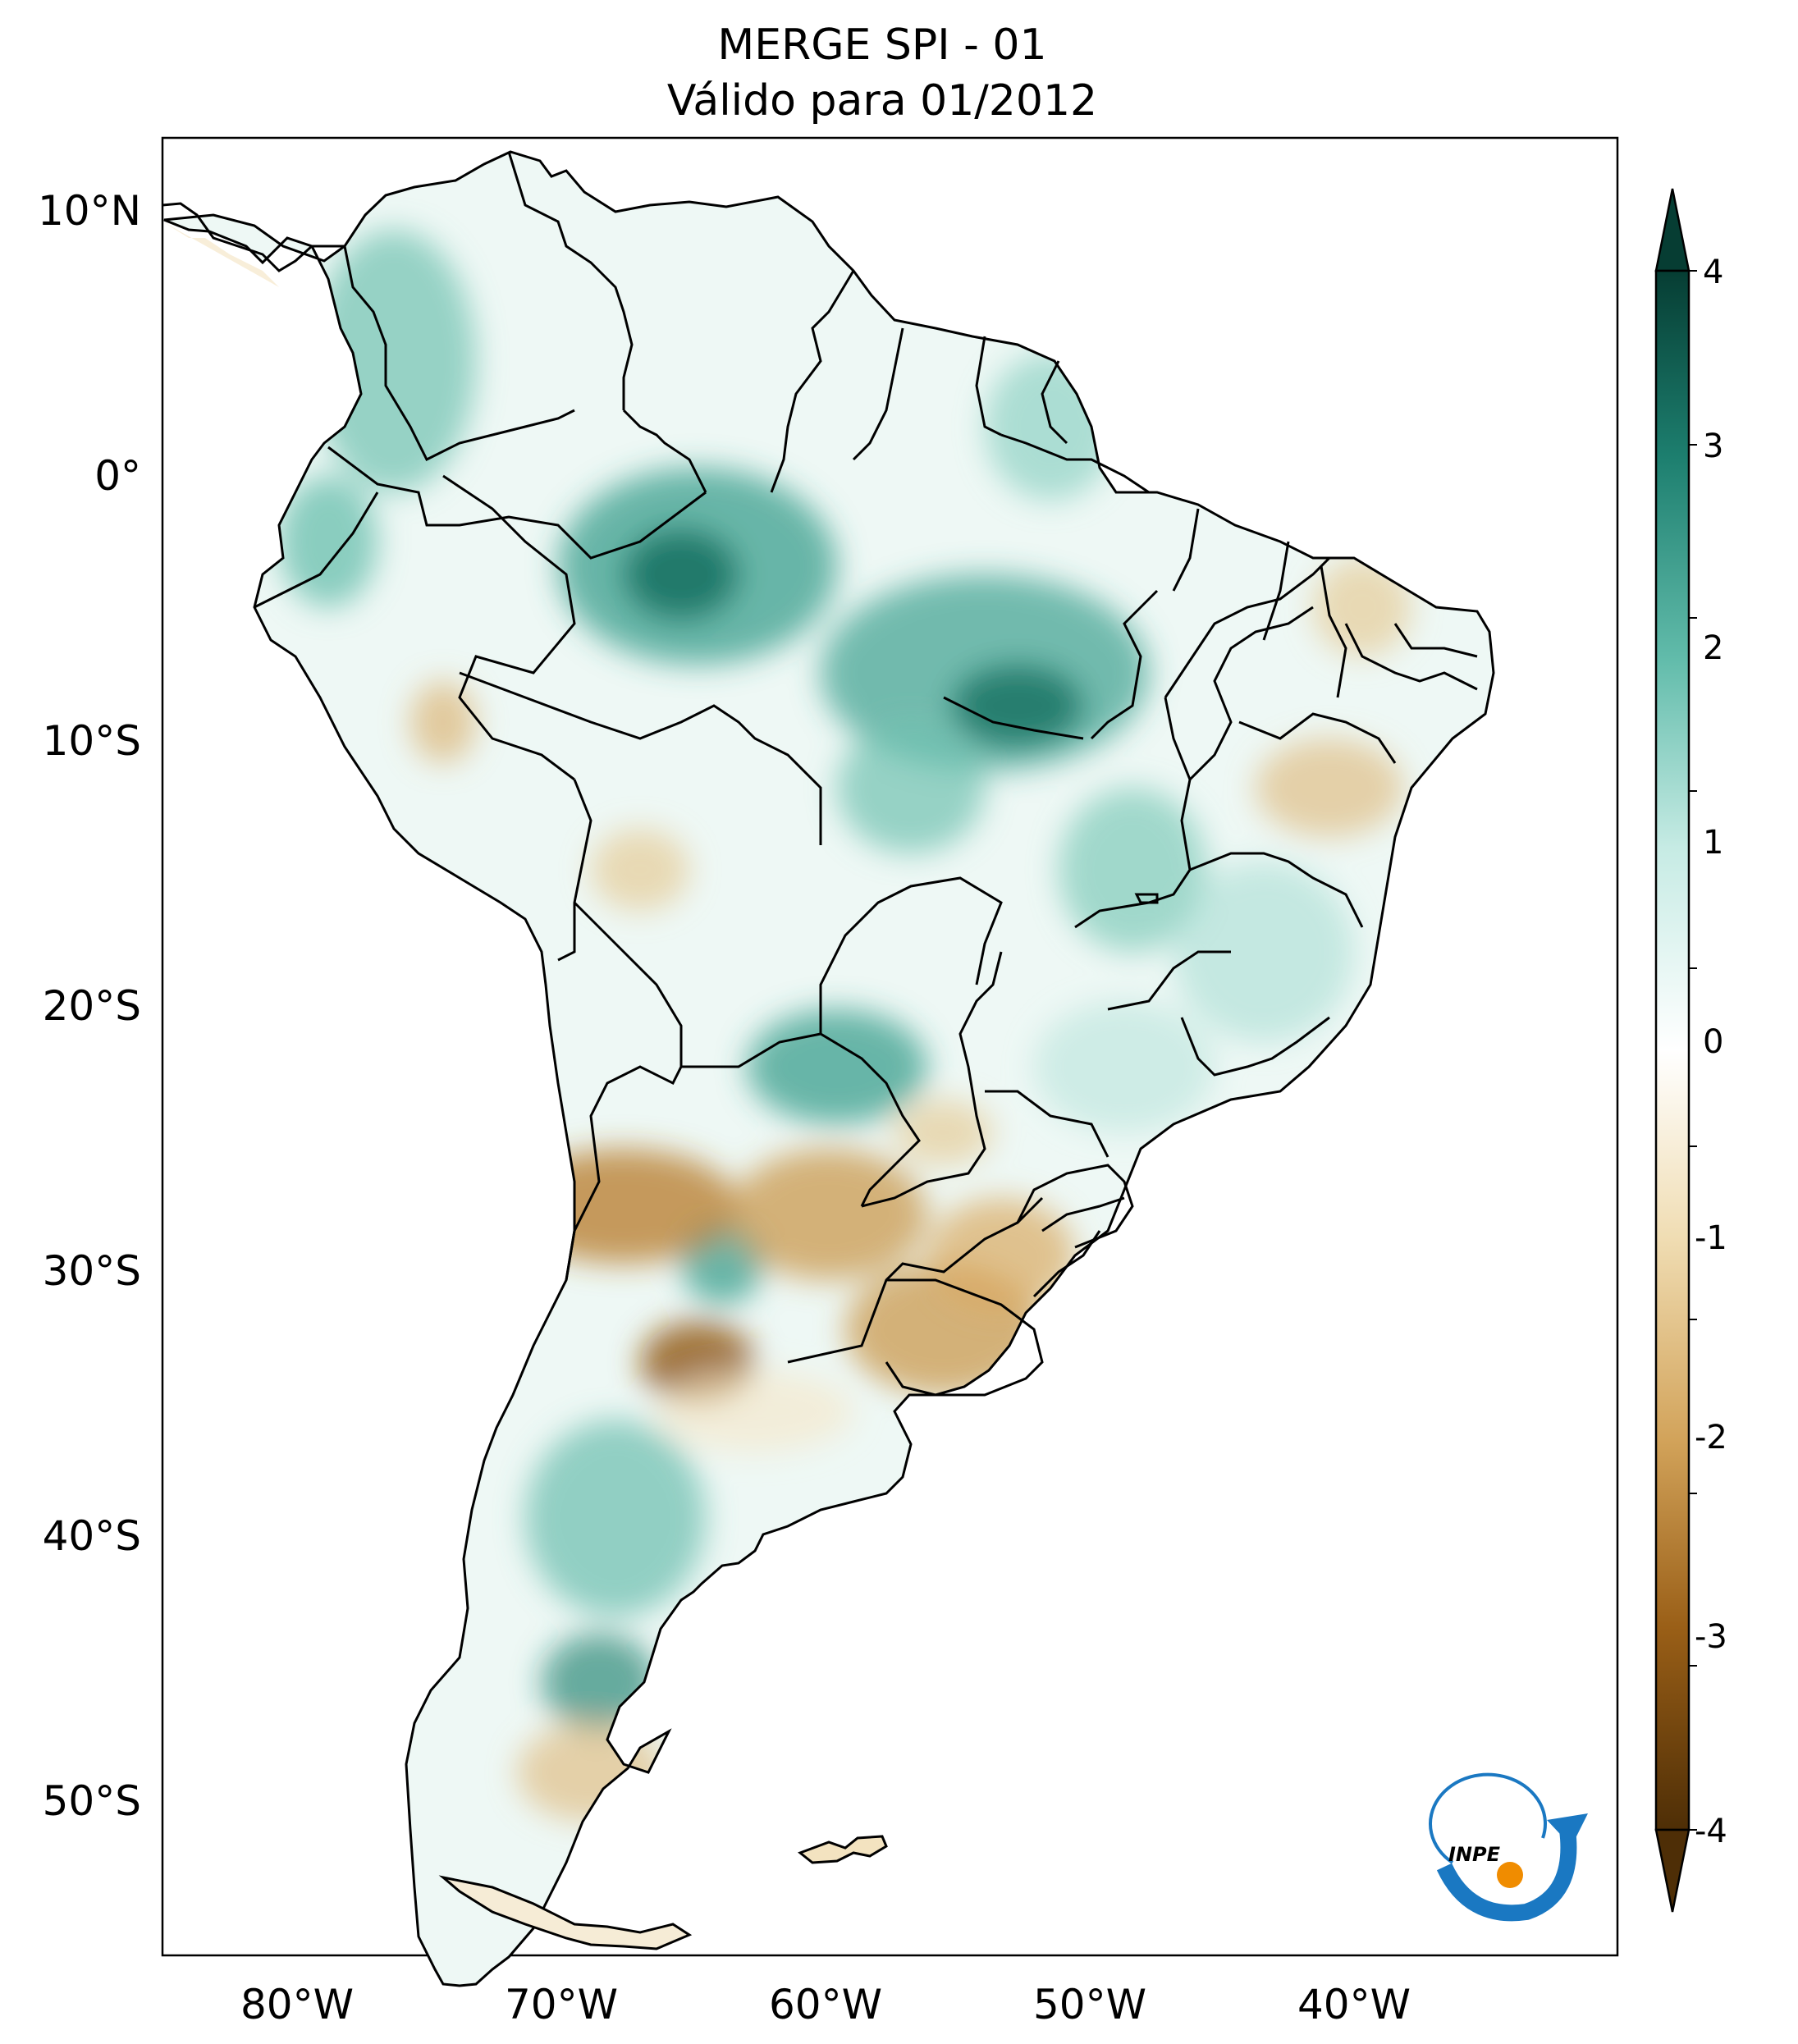 Image resolution: width=1798 pixels, height=2044 pixels. Describe the element at coordinates (92, 1271) in the screenshot. I see `lat-label-30s: 30°S` at that location.